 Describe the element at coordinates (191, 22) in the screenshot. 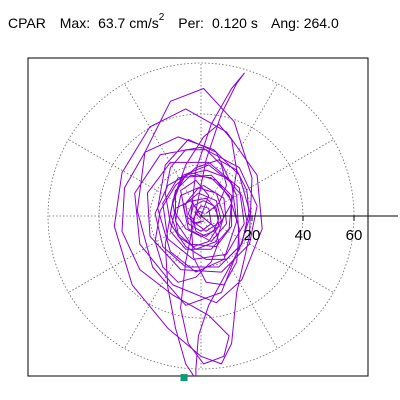

I see `period-label: Per:` at that location.